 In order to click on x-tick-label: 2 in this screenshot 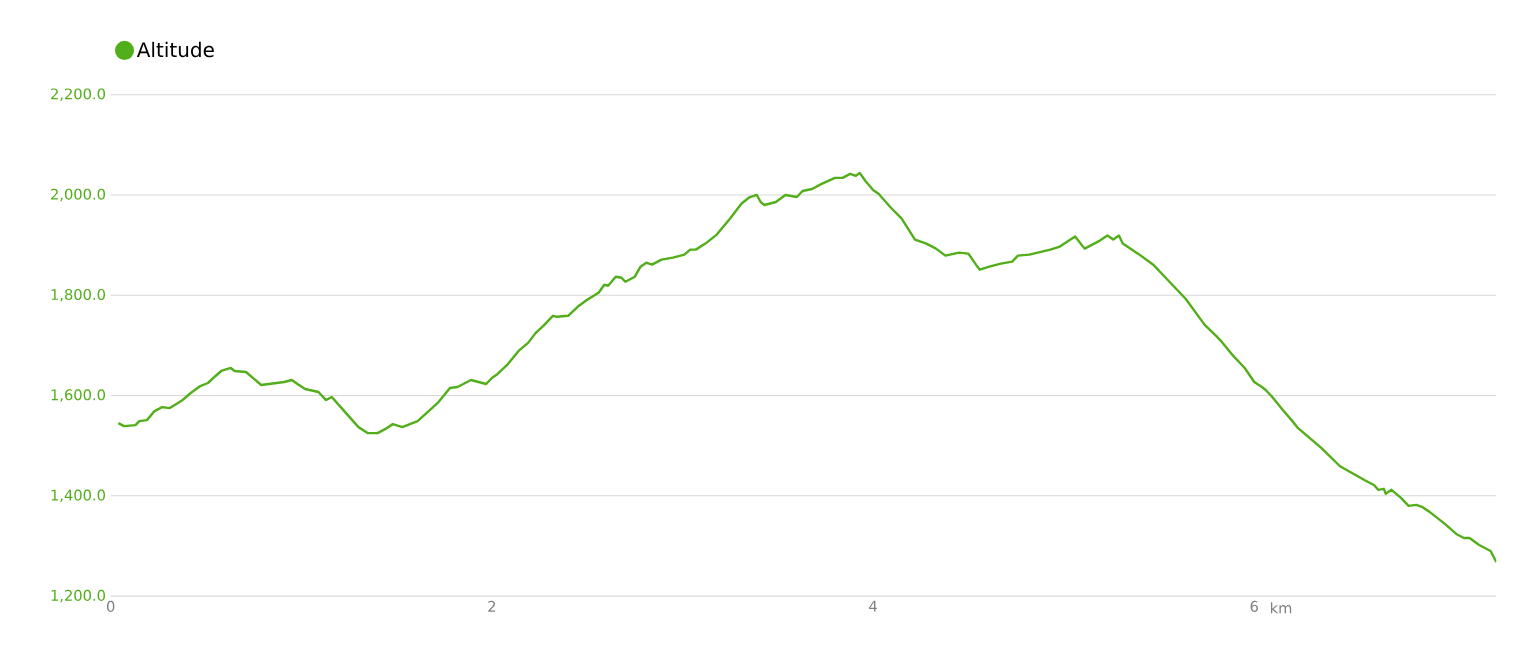, I will do `click(492, 606)`.